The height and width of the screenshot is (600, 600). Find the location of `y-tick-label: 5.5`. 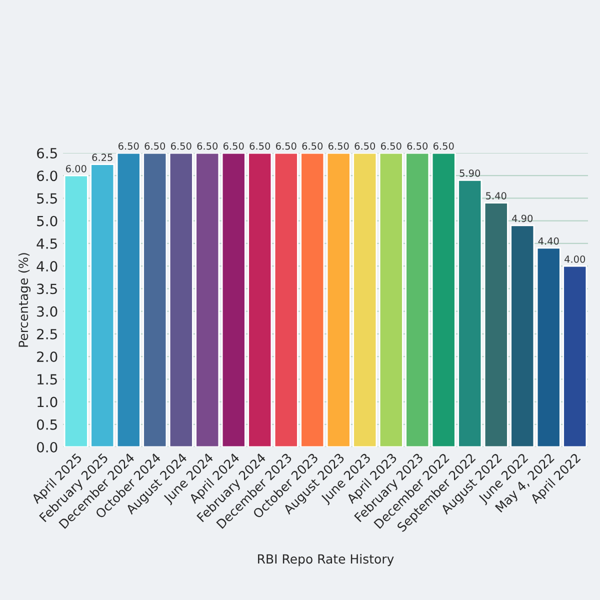

y-tick-label: 5.5 is located at coordinates (47, 198).